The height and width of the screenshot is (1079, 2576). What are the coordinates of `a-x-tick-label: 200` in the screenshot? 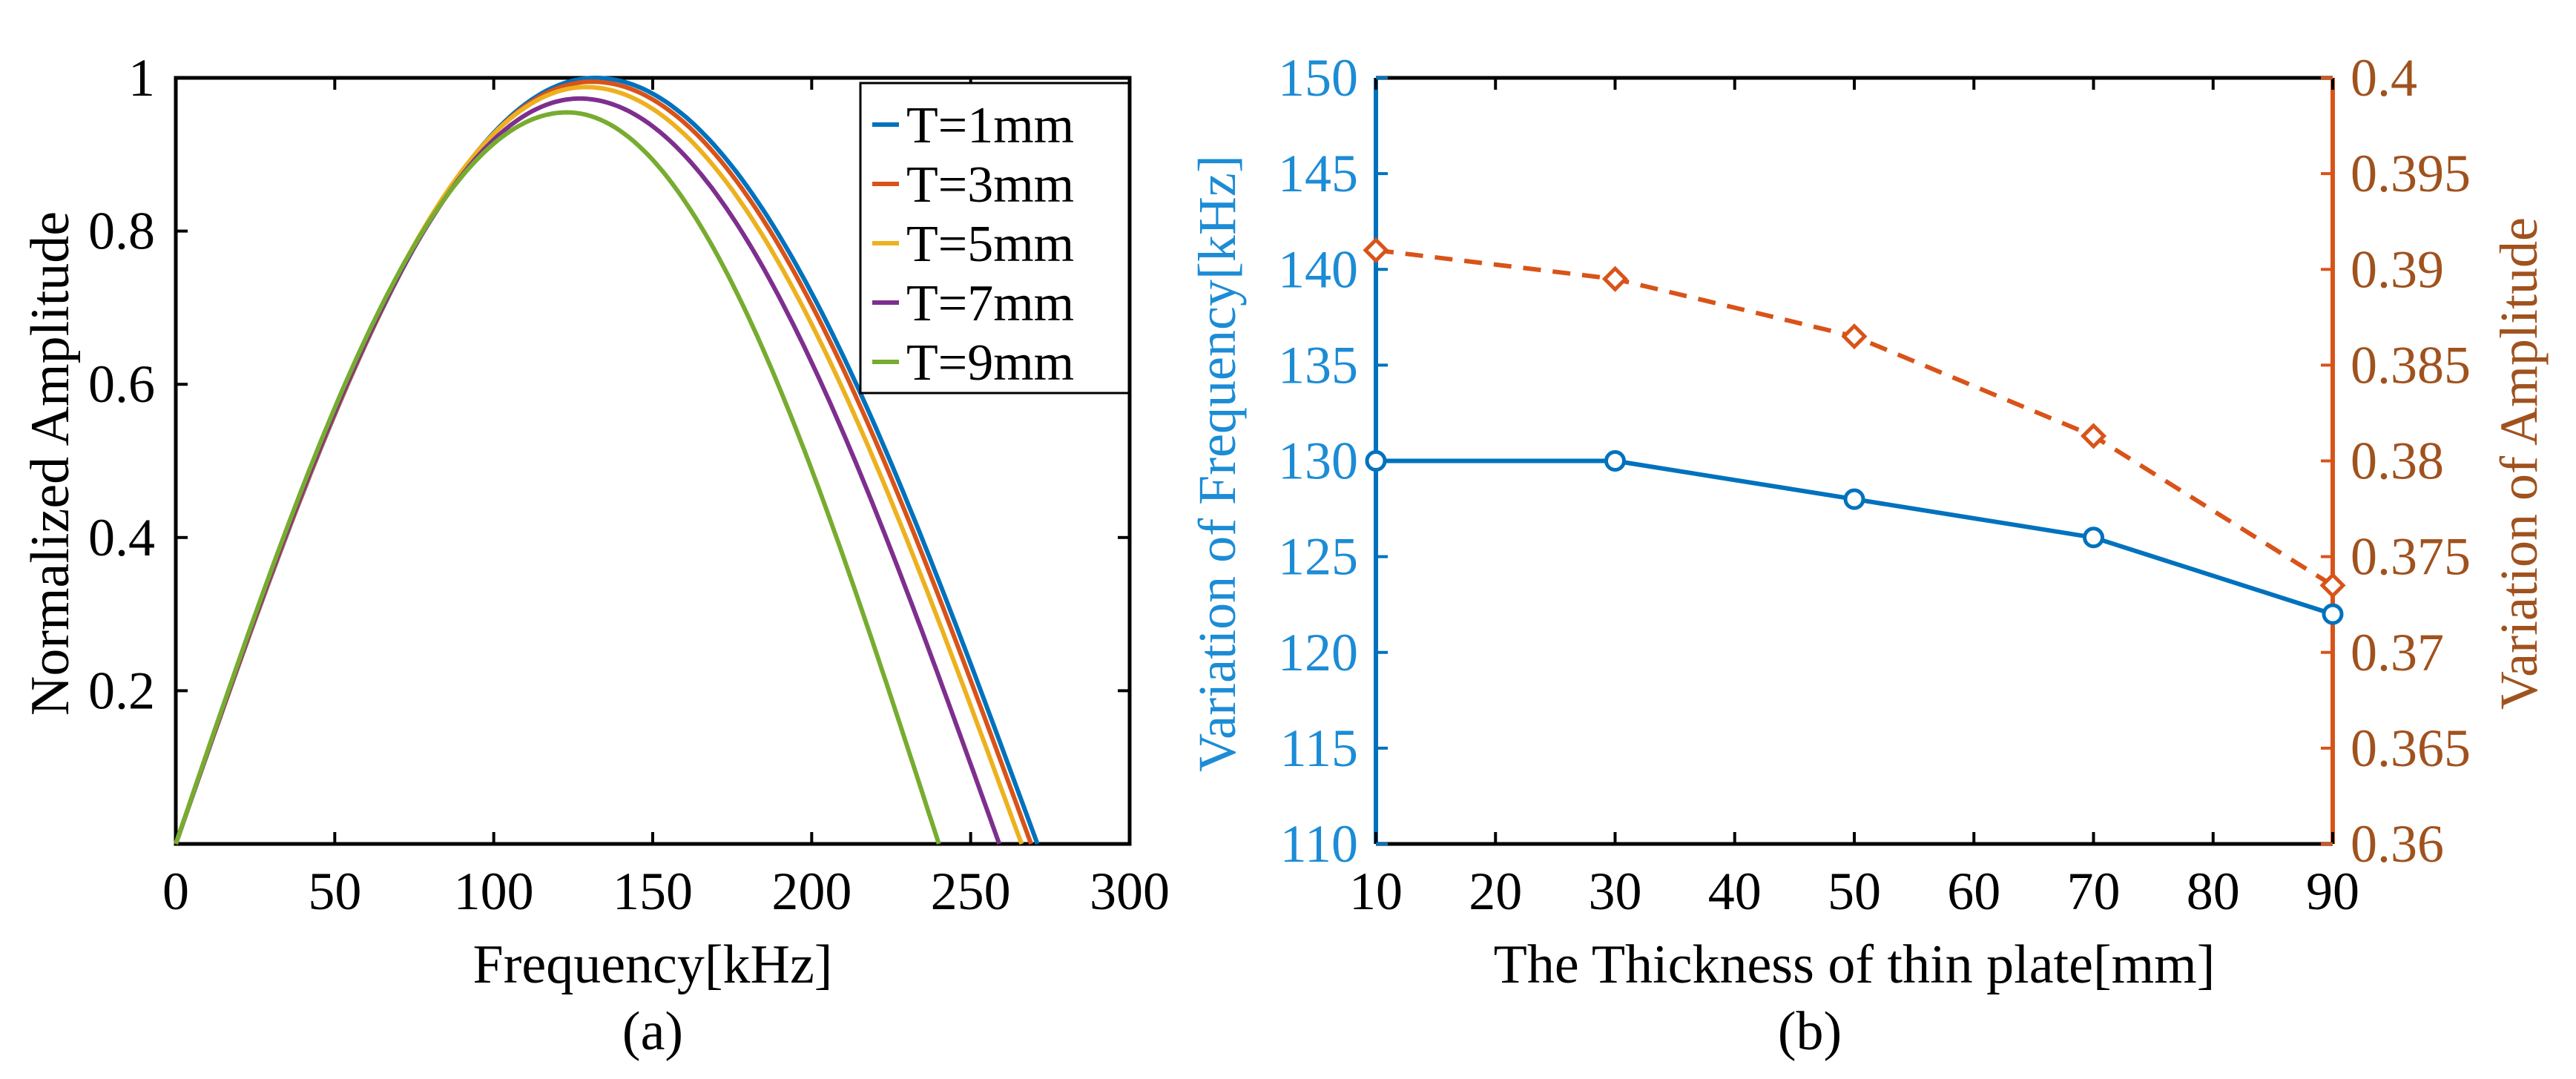 It's located at (811, 891).